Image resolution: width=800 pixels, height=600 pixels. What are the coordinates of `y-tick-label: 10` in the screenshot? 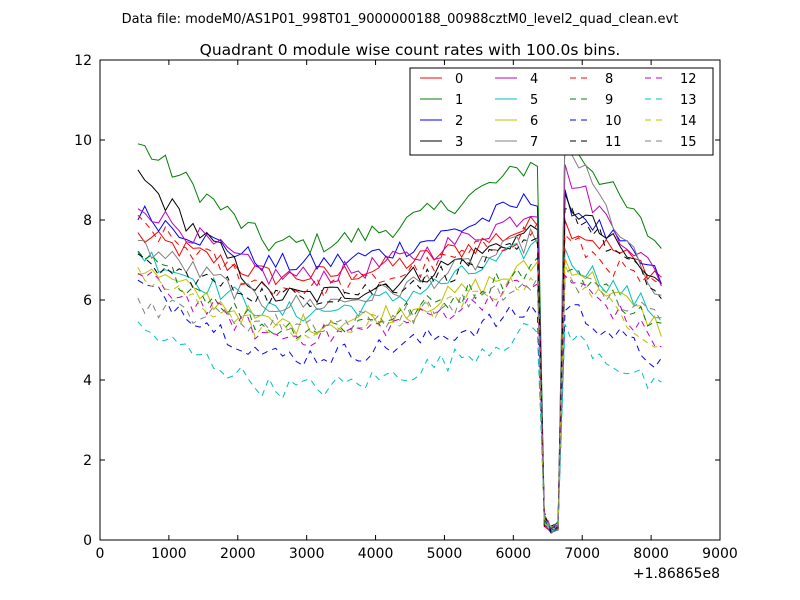 It's located at (83, 141).